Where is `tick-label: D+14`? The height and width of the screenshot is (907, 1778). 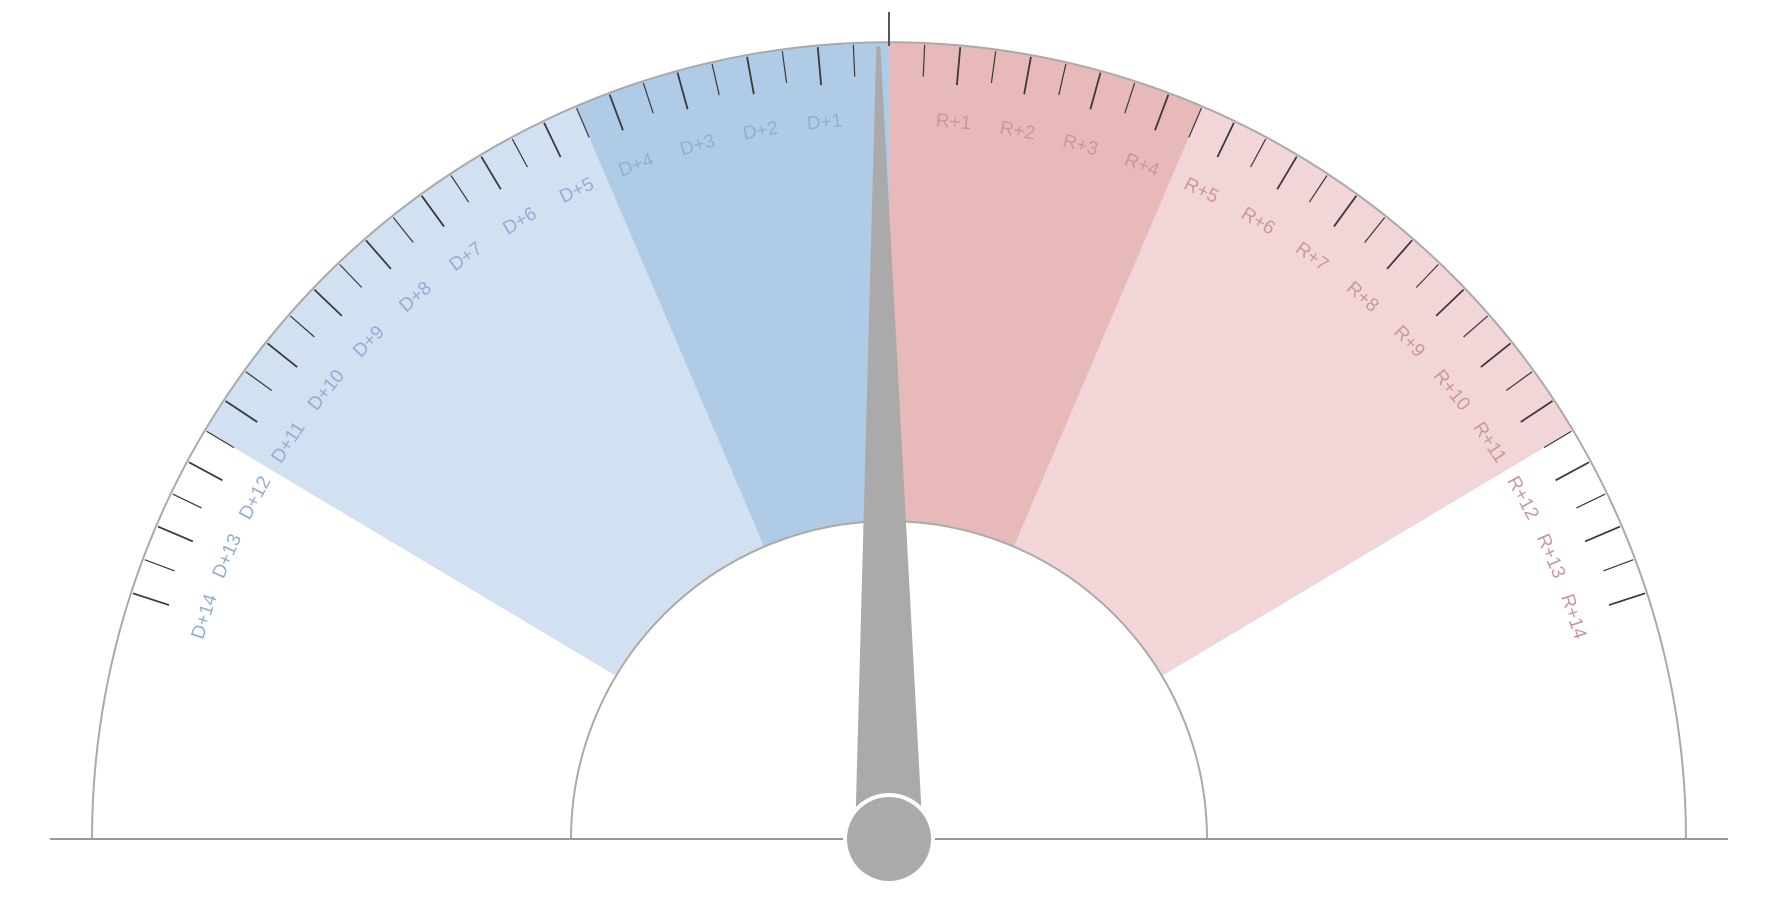 tick-label: D+14 is located at coordinates (205, 616).